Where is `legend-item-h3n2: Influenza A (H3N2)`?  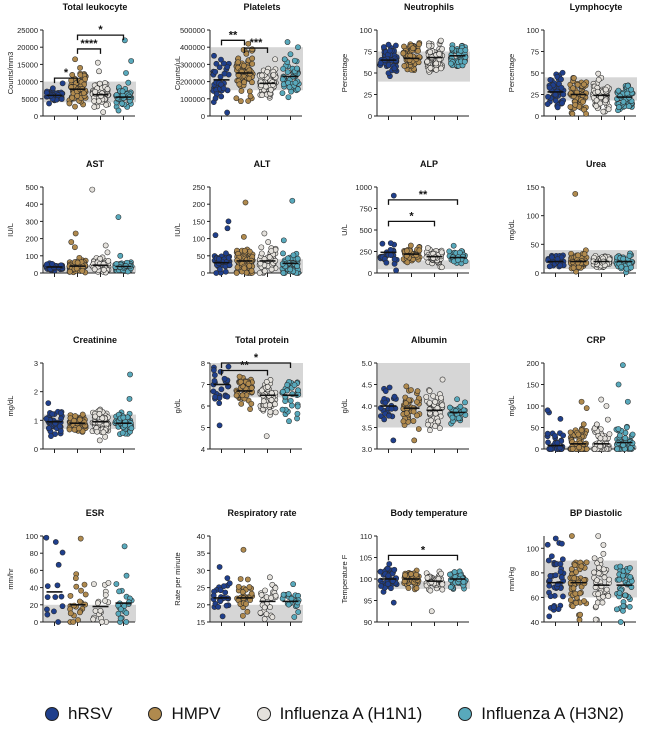
legend-item-h3n2: Influenza A (H3N2) is located at coordinates (541, 714).